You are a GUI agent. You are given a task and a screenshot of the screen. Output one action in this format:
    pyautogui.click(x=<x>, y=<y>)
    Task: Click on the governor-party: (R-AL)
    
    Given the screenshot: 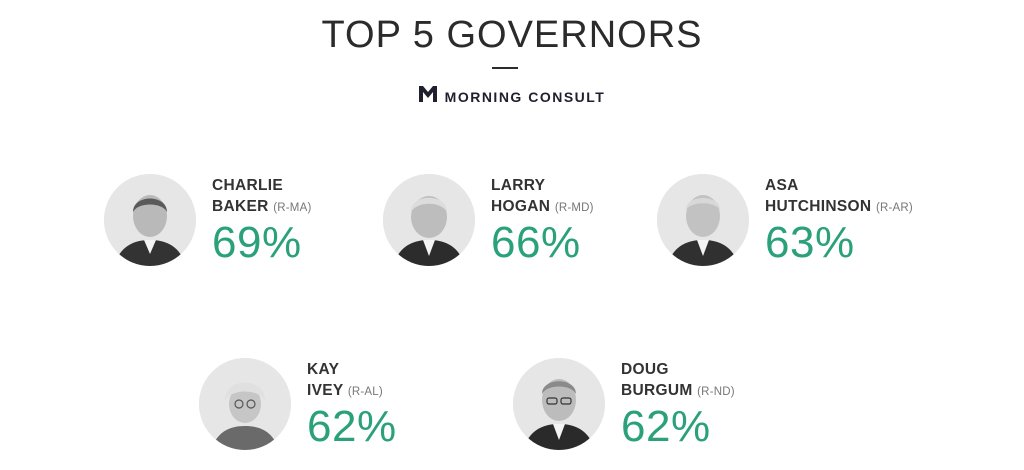 What is the action you would take?
    pyautogui.click(x=365, y=391)
    